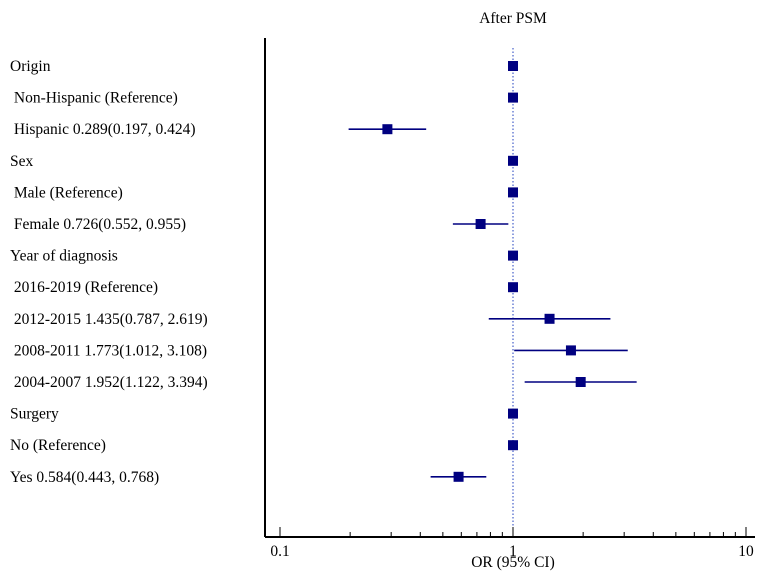  I want to click on row-label: No (Reference), so click(58, 445).